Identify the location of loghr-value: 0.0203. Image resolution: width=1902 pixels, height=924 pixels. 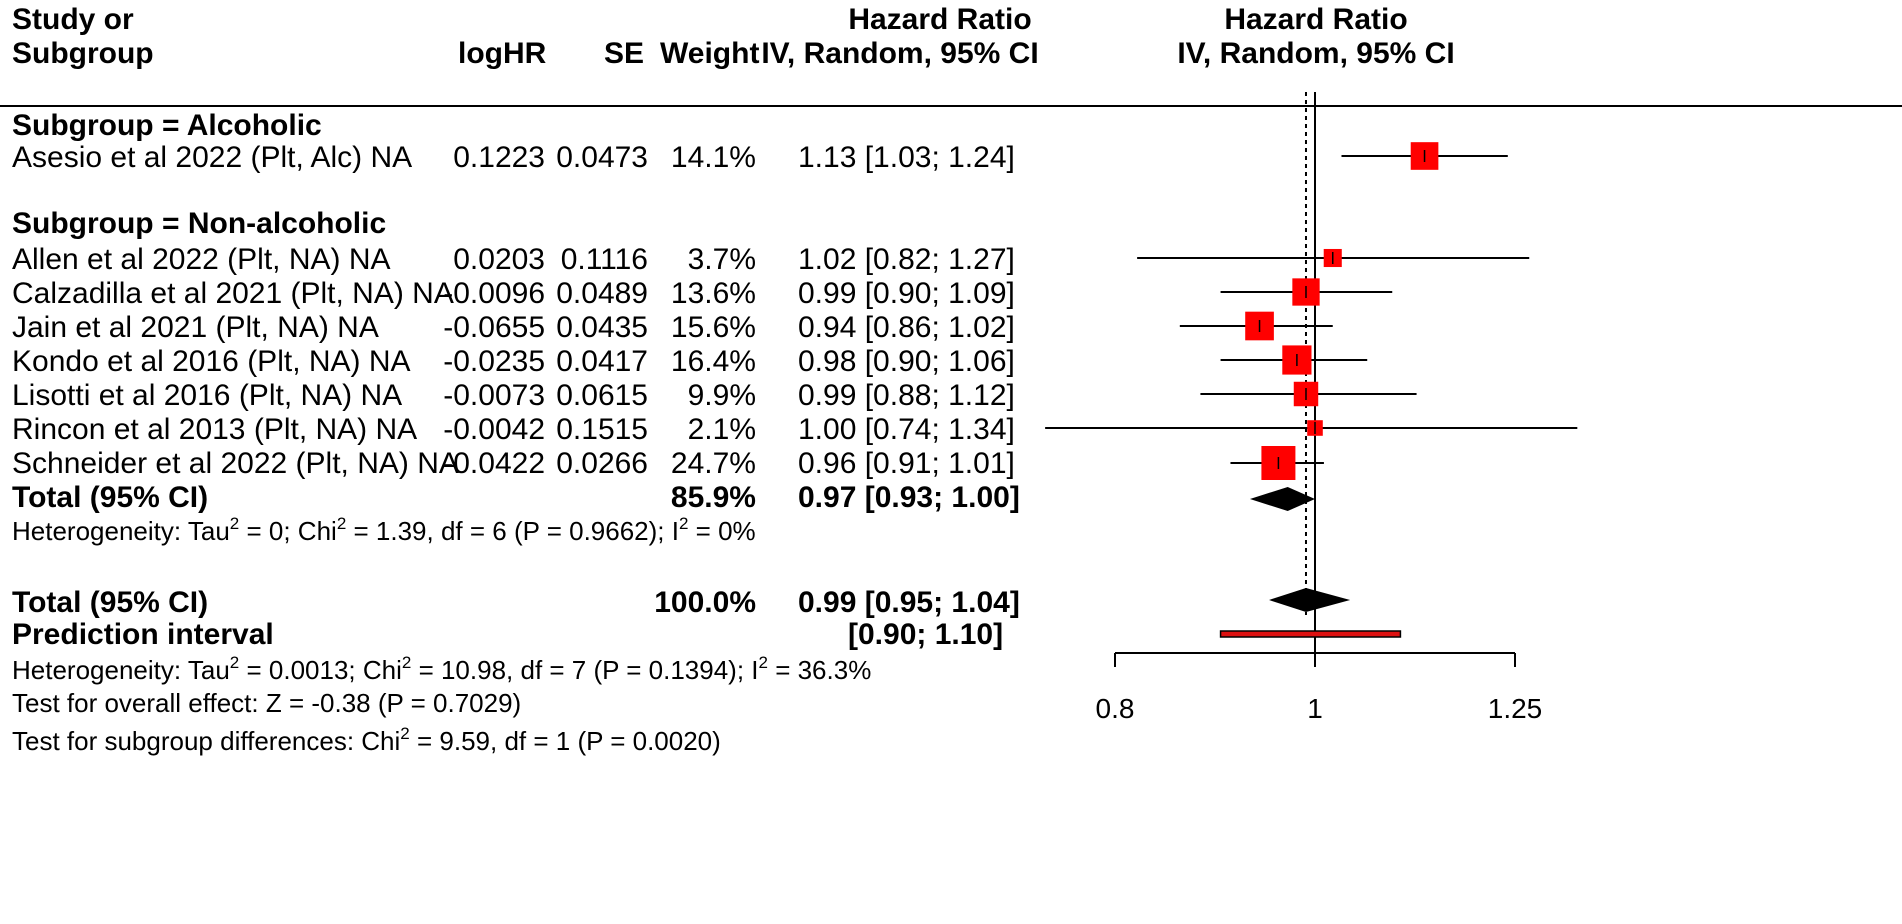
(499, 259).